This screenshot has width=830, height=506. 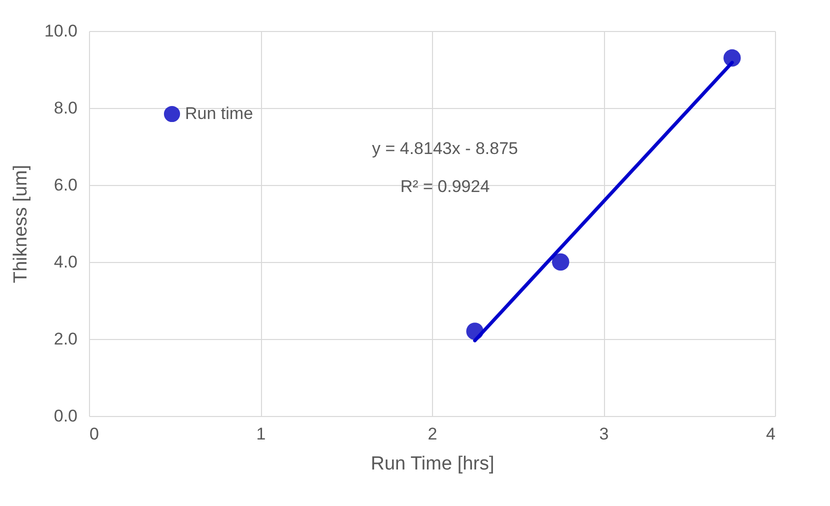 I want to click on y-tick-label: 6.0, so click(x=66, y=185).